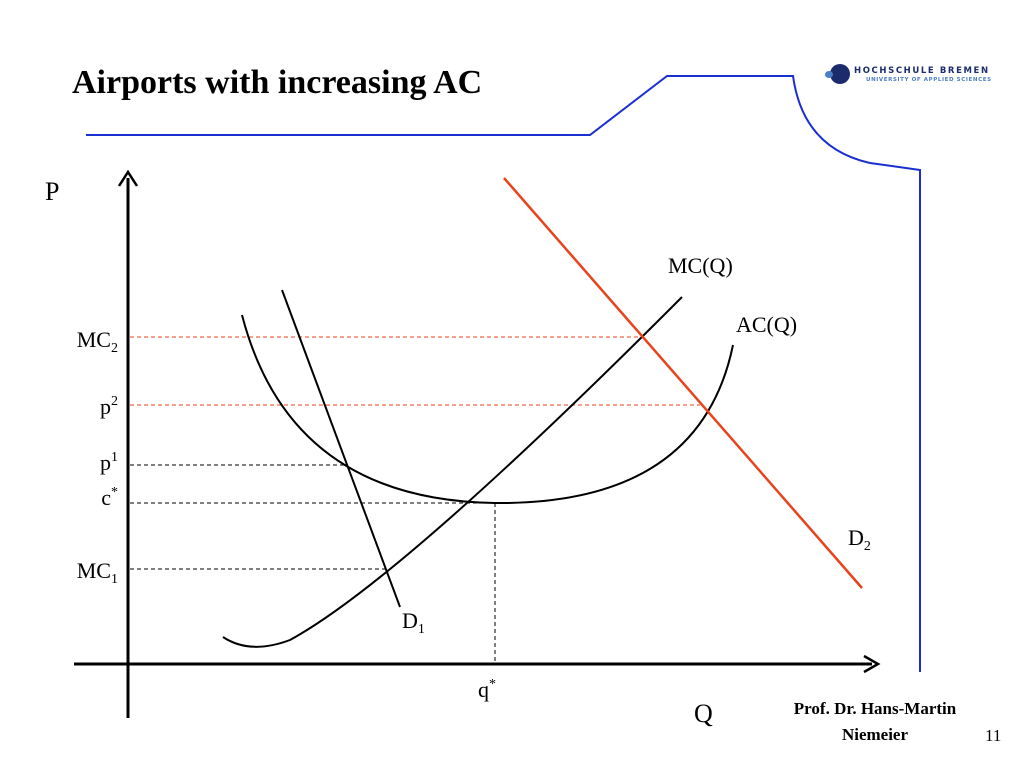 The width and height of the screenshot is (1024, 768). I want to click on mc-curve-label: MC(Q), so click(700, 265).